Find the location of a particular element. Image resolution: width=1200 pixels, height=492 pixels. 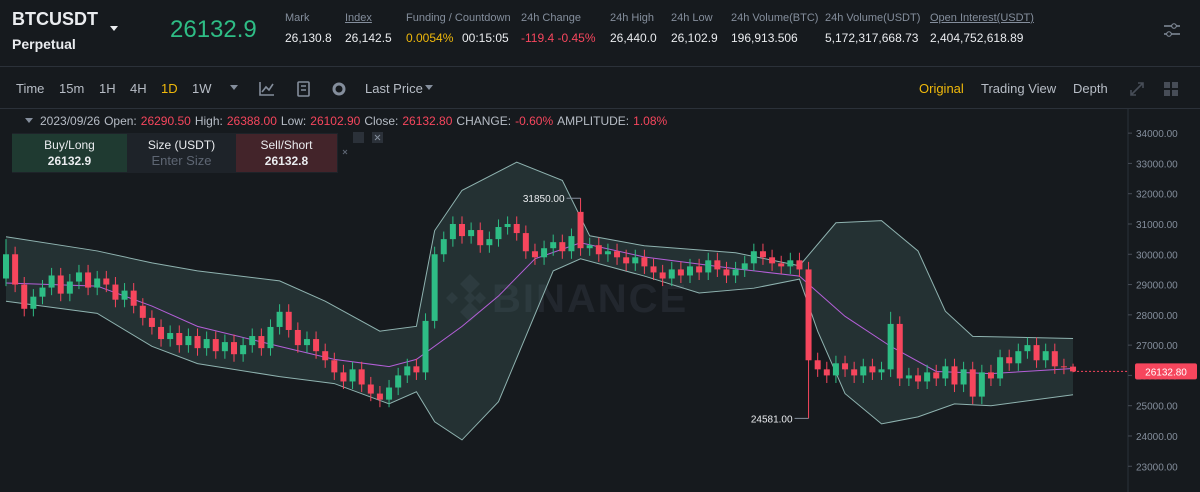

interval-tab: Time is located at coordinates (30, 88).